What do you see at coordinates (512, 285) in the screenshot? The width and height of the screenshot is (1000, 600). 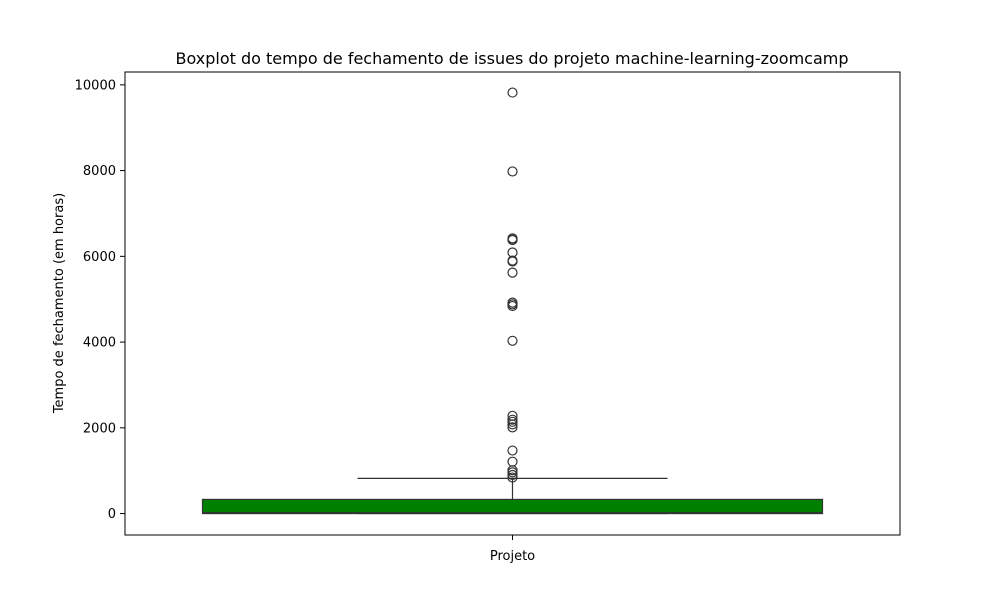 I see `outlier-points` at bounding box center [512, 285].